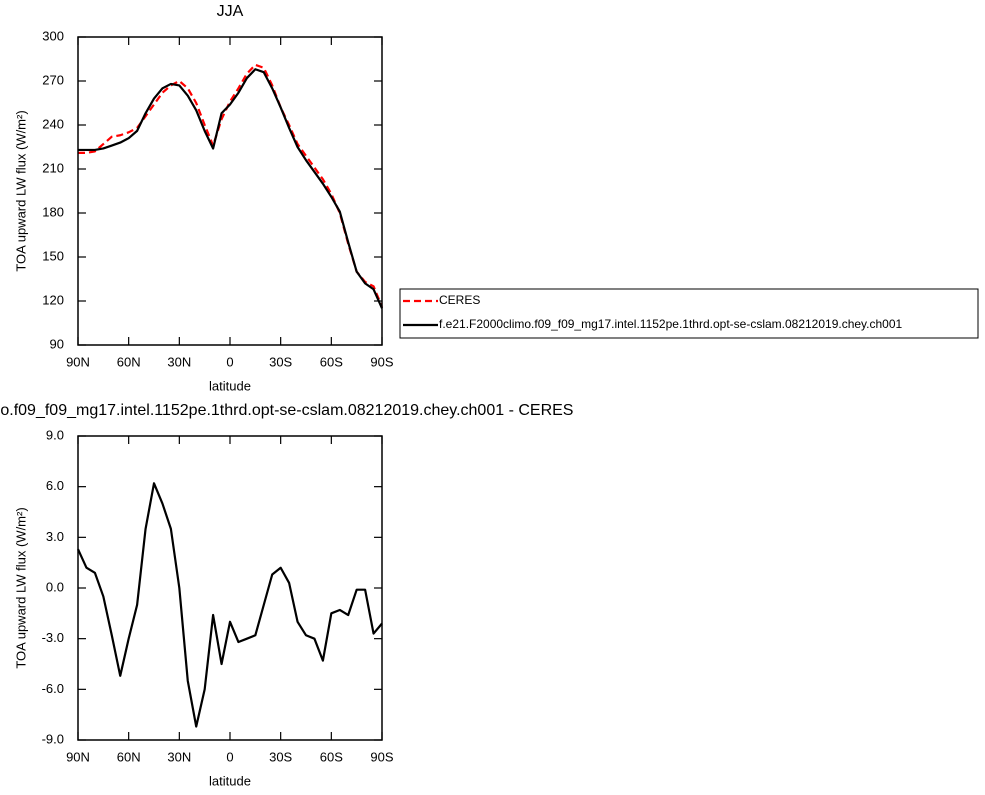  Describe the element at coordinates (230, 11) in the screenshot. I see `chart-title: JJA` at that location.